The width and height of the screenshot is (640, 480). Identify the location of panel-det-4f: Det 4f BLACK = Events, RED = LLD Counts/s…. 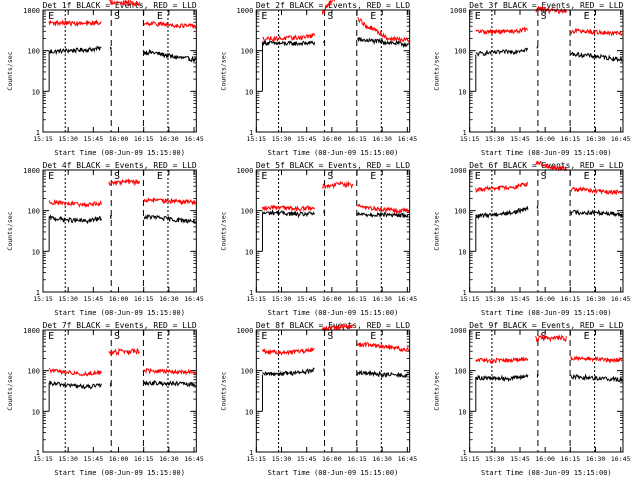
(105, 239).